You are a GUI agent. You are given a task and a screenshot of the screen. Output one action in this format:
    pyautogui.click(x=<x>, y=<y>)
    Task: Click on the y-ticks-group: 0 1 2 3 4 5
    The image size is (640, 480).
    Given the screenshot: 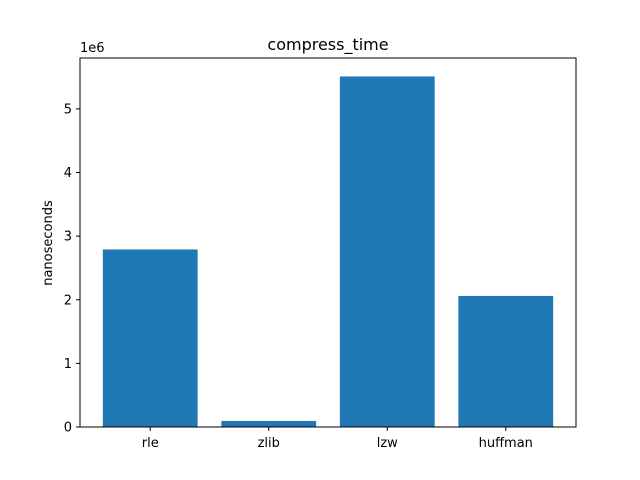 What is the action you would take?
    pyautogui.click(x=72, y=269)
    